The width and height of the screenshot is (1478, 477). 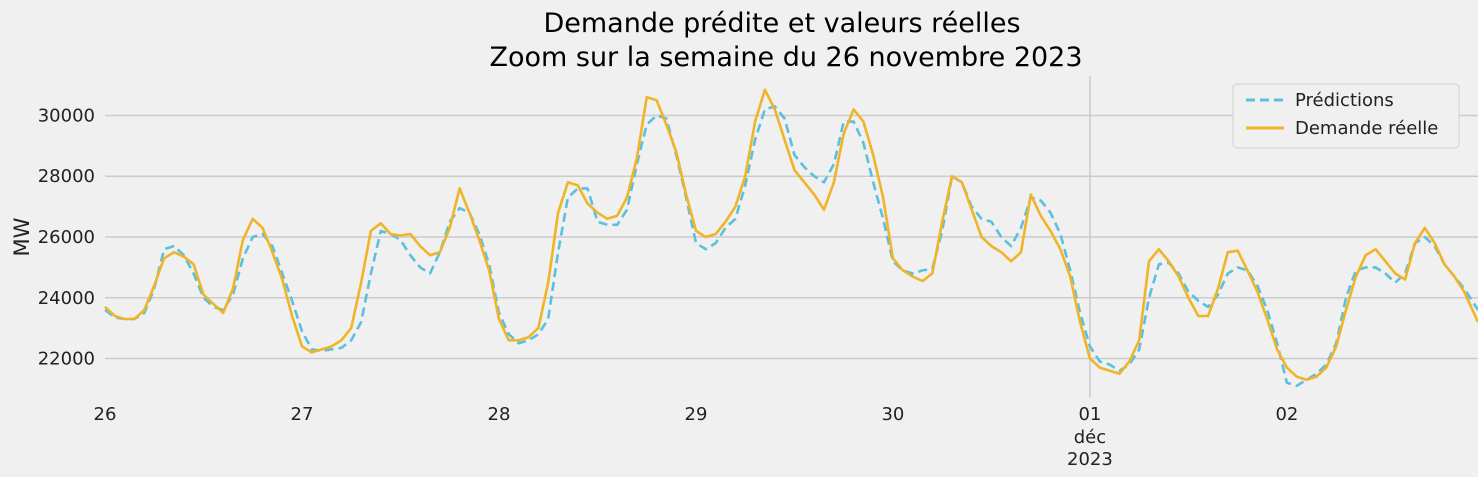 I want to click on y-tick-labels: 22000 24000 26000 28000 30000, so click(x=66, y=237).